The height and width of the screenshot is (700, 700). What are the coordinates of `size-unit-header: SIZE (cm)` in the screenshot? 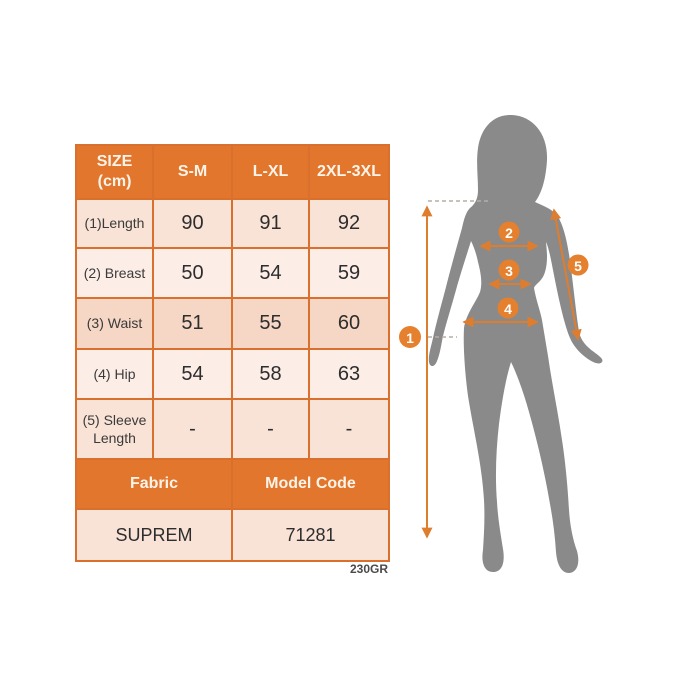 It's located at (114, 172).